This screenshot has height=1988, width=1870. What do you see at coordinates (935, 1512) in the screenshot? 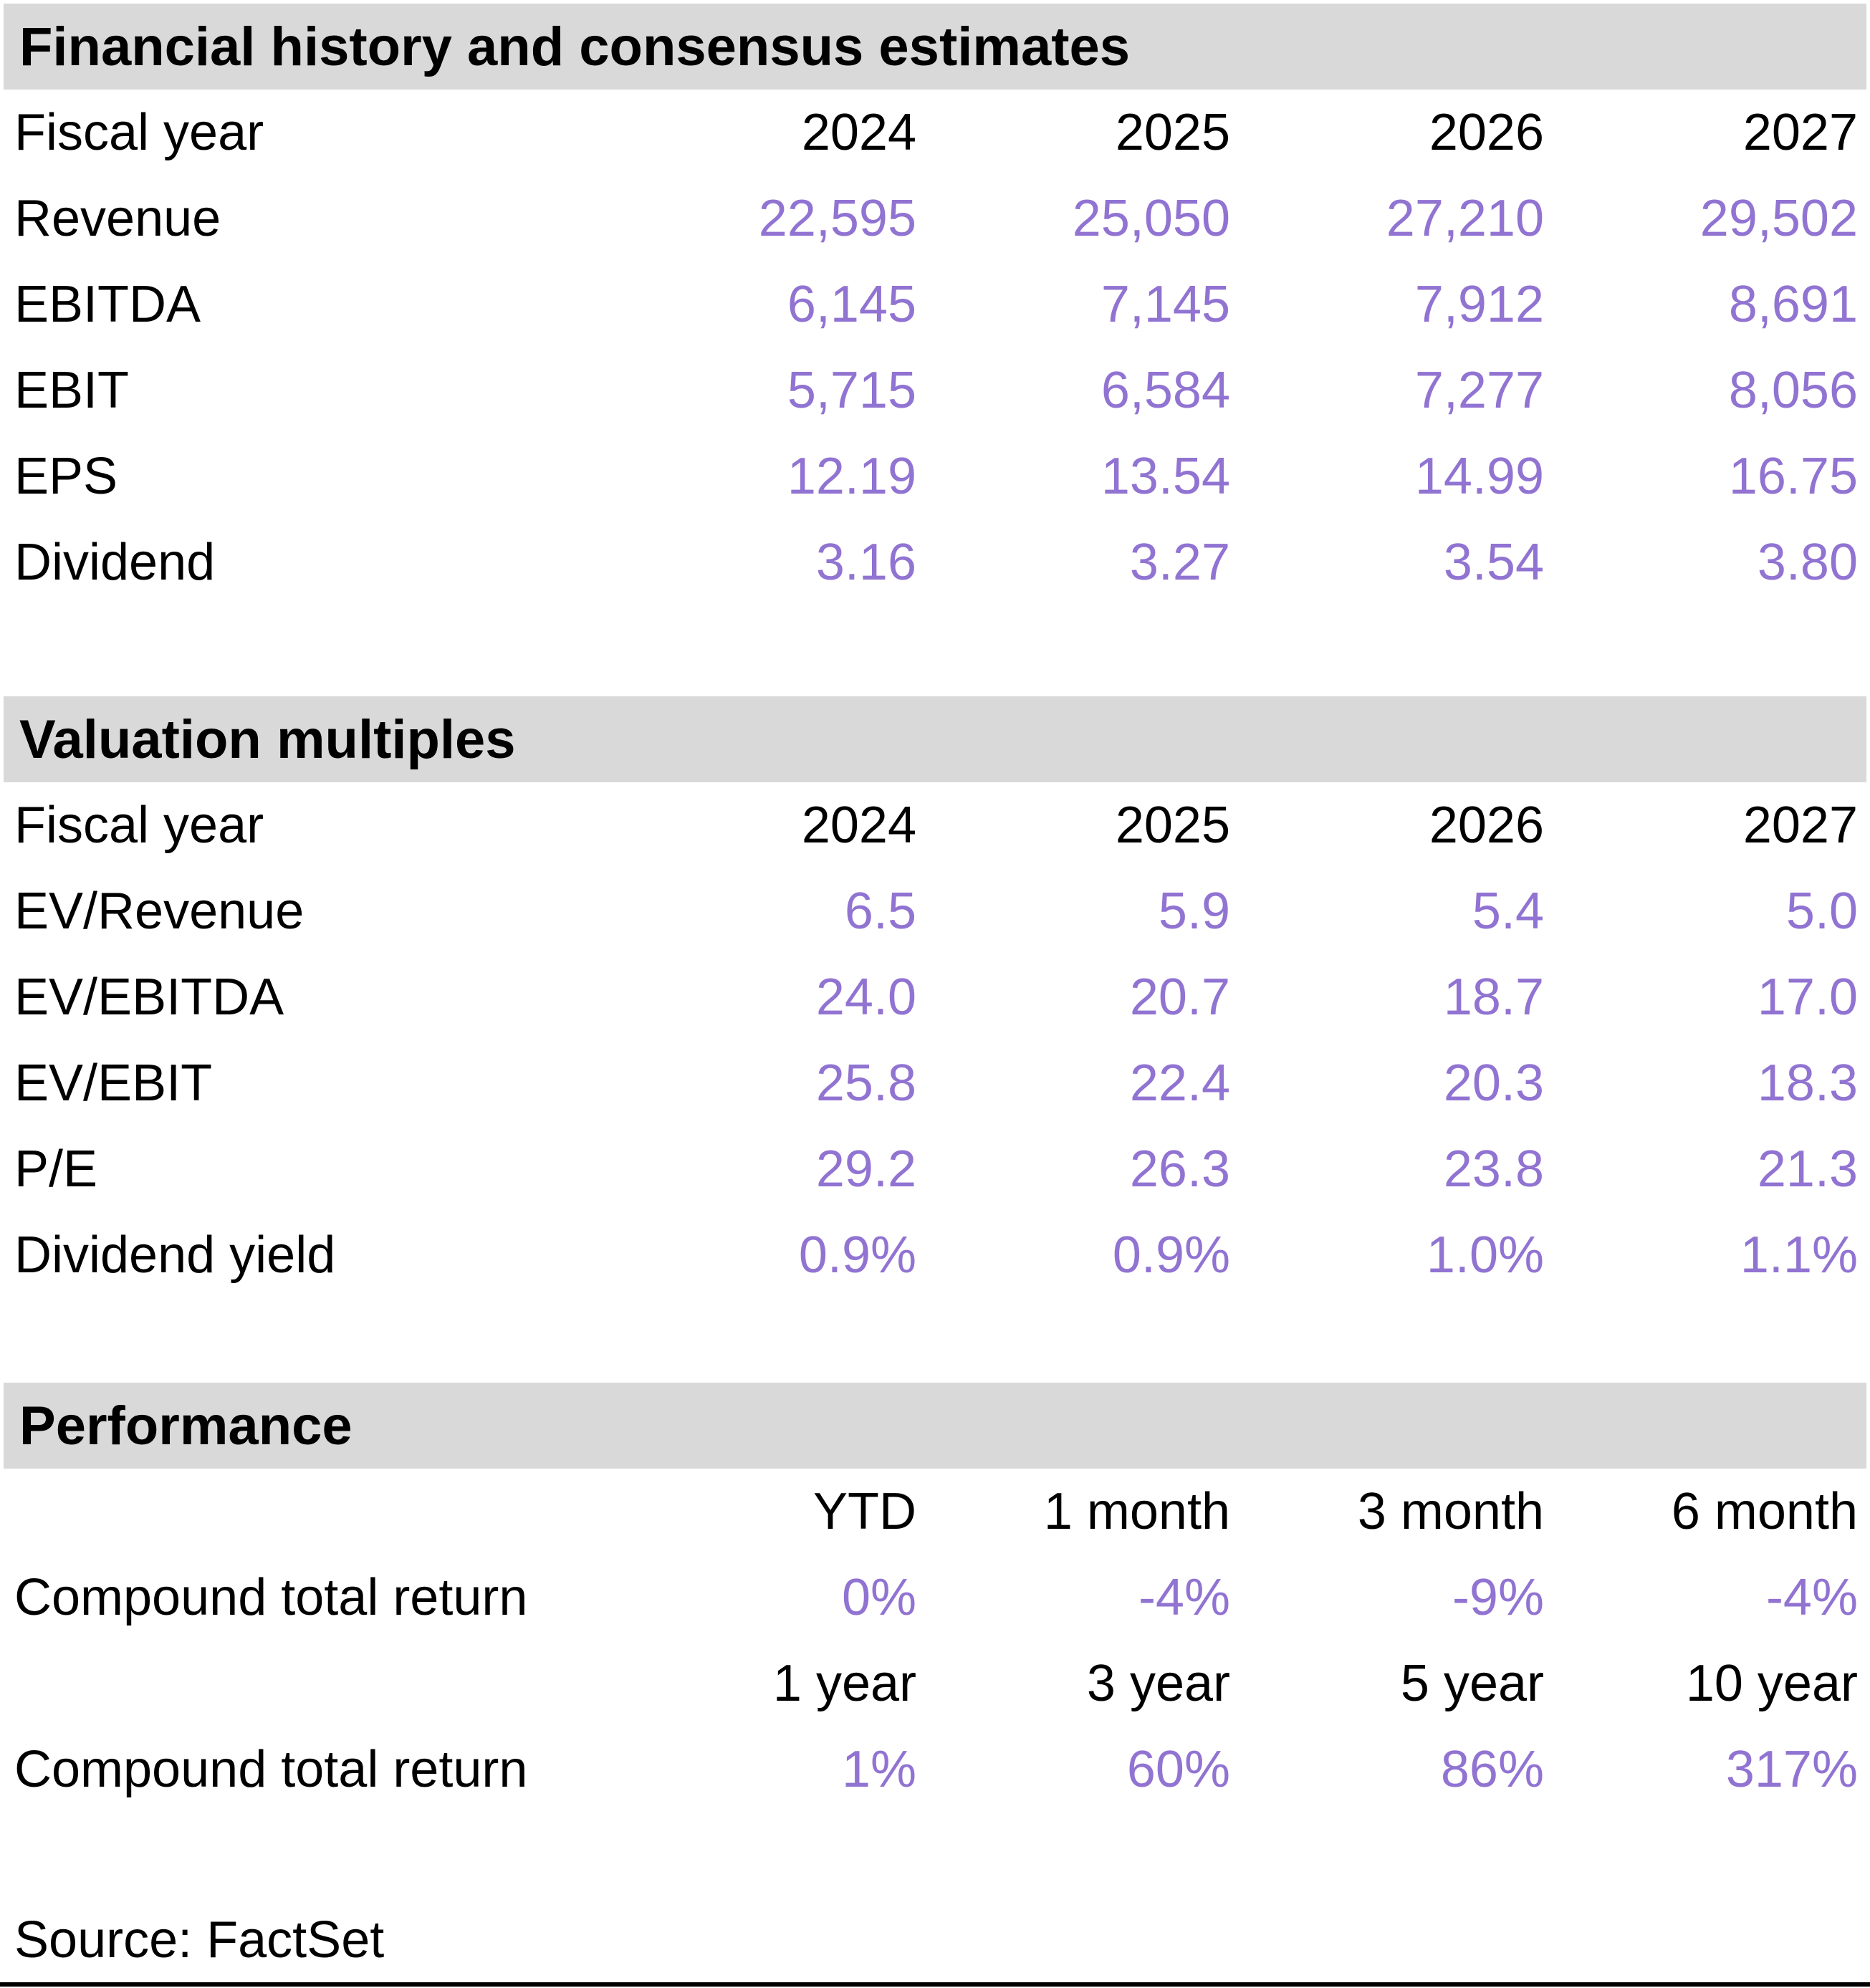
I see `performance-header-row-short-term: YTD 1 month 3 month 6 month` at bounding box center [935, 1512].